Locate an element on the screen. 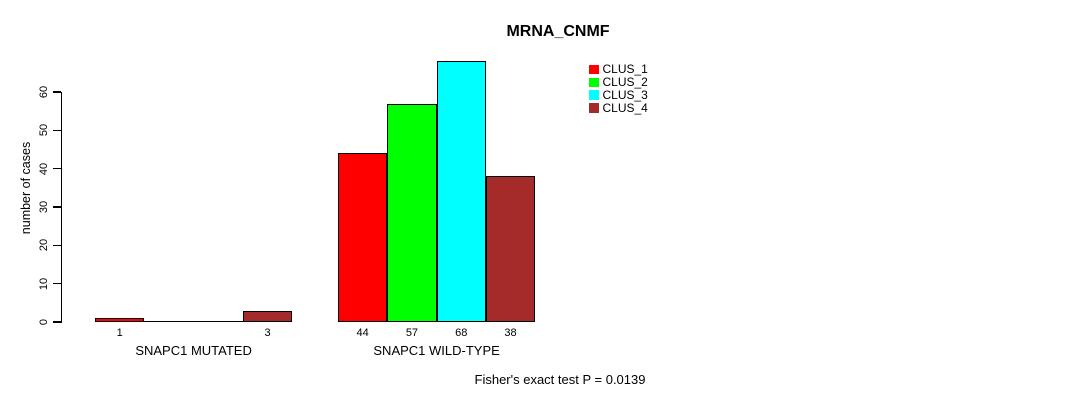 The image size is (1090, 400). y-axis-tick-label: 0 is located at coordinates (44, 322).